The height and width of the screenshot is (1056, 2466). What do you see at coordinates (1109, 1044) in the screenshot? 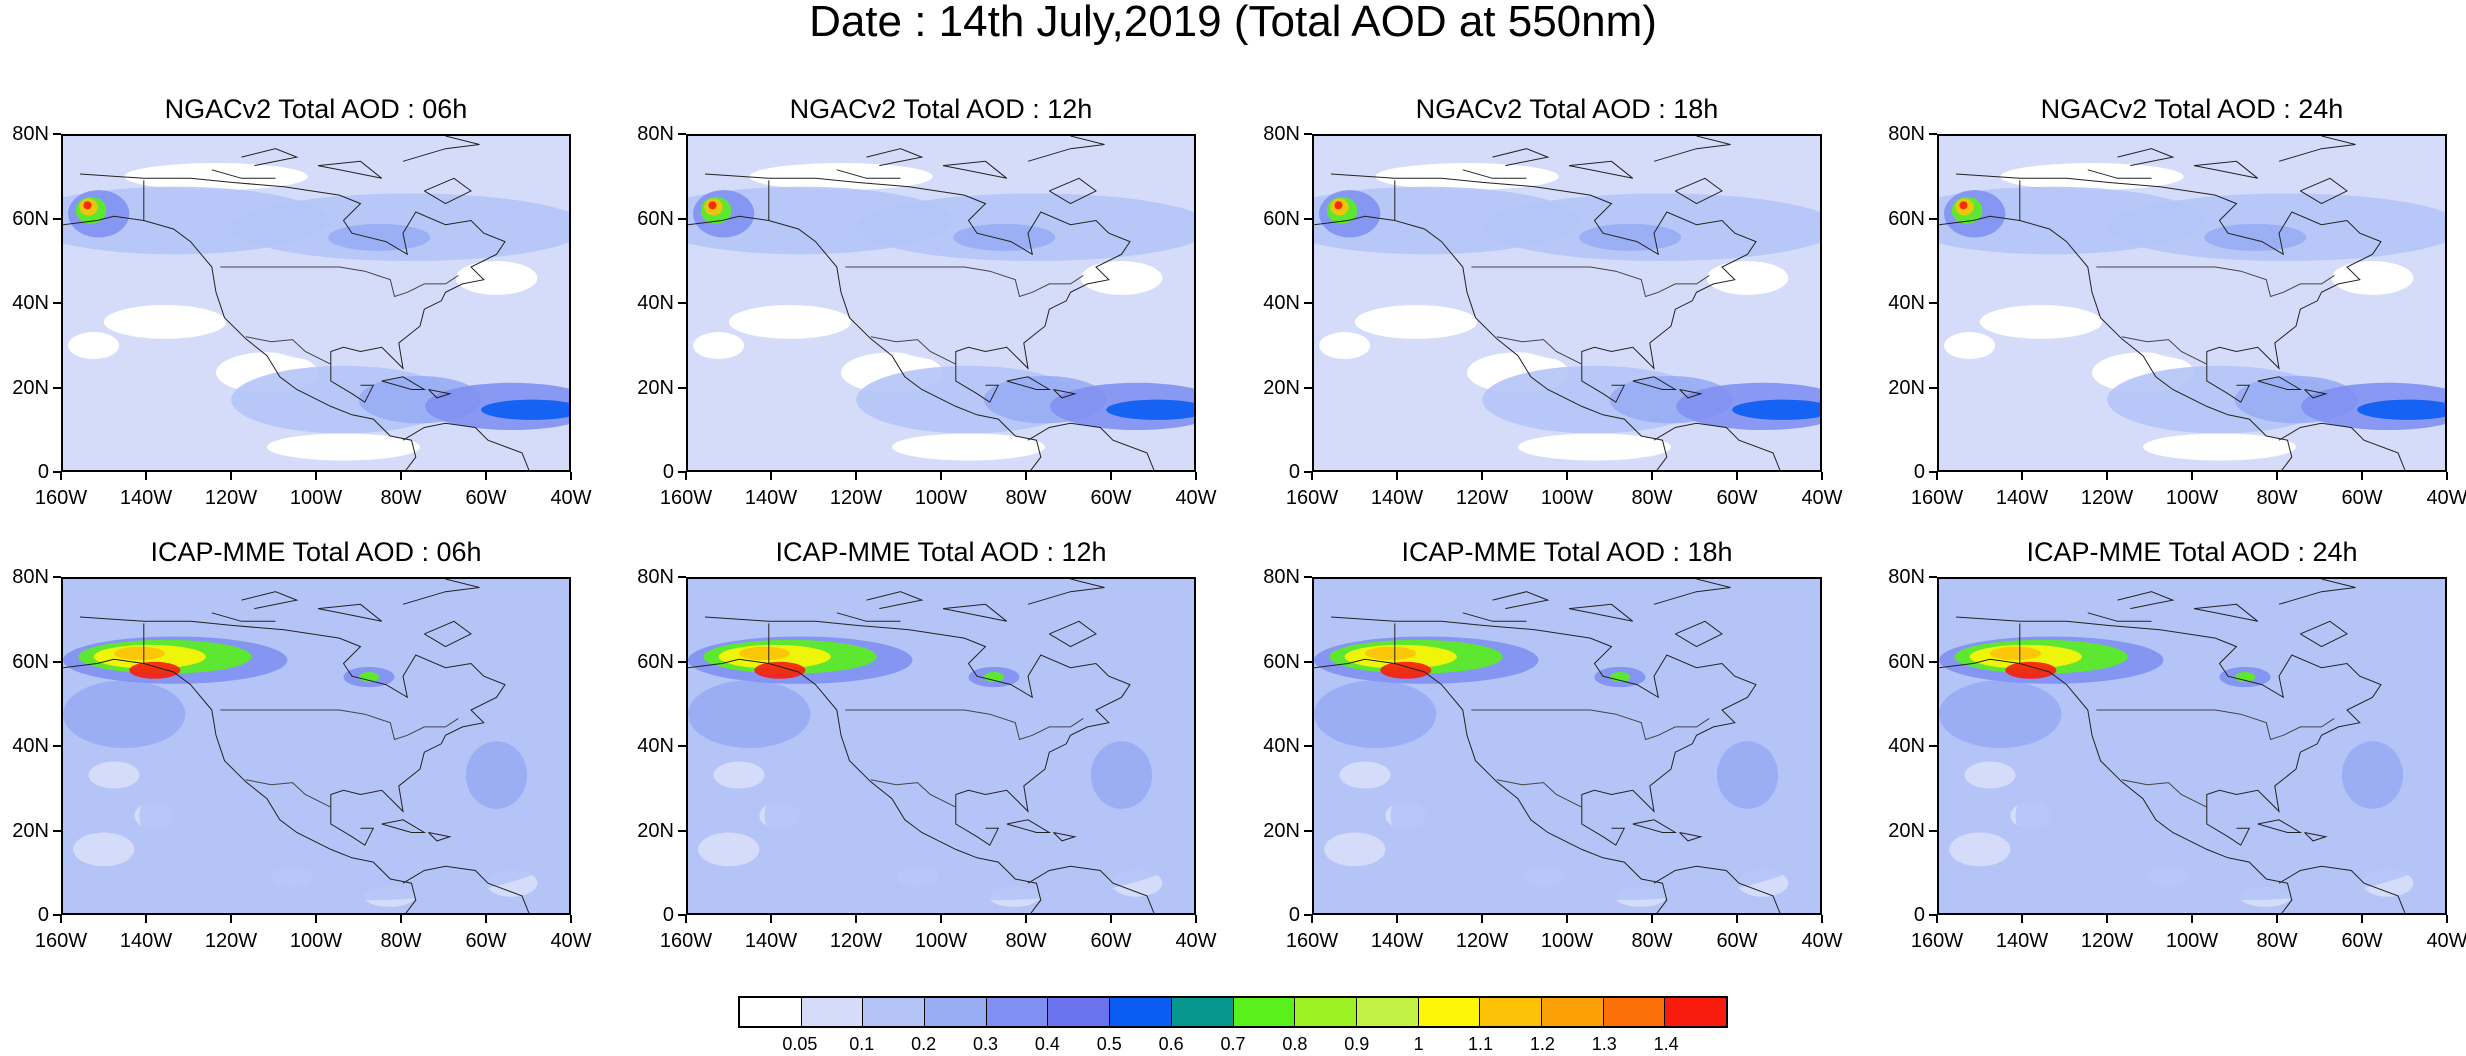
I see `colorbar-label: 0.5` at bounding box center [1109, 1044].